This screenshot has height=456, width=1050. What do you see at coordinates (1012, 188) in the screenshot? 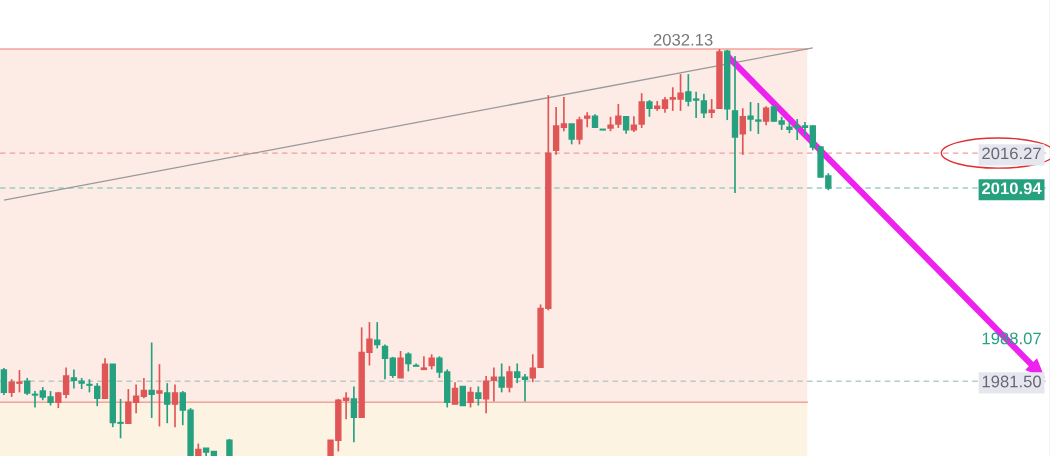
I see `y-tick-label: 2010.94` at bounding box center [1012, 188].